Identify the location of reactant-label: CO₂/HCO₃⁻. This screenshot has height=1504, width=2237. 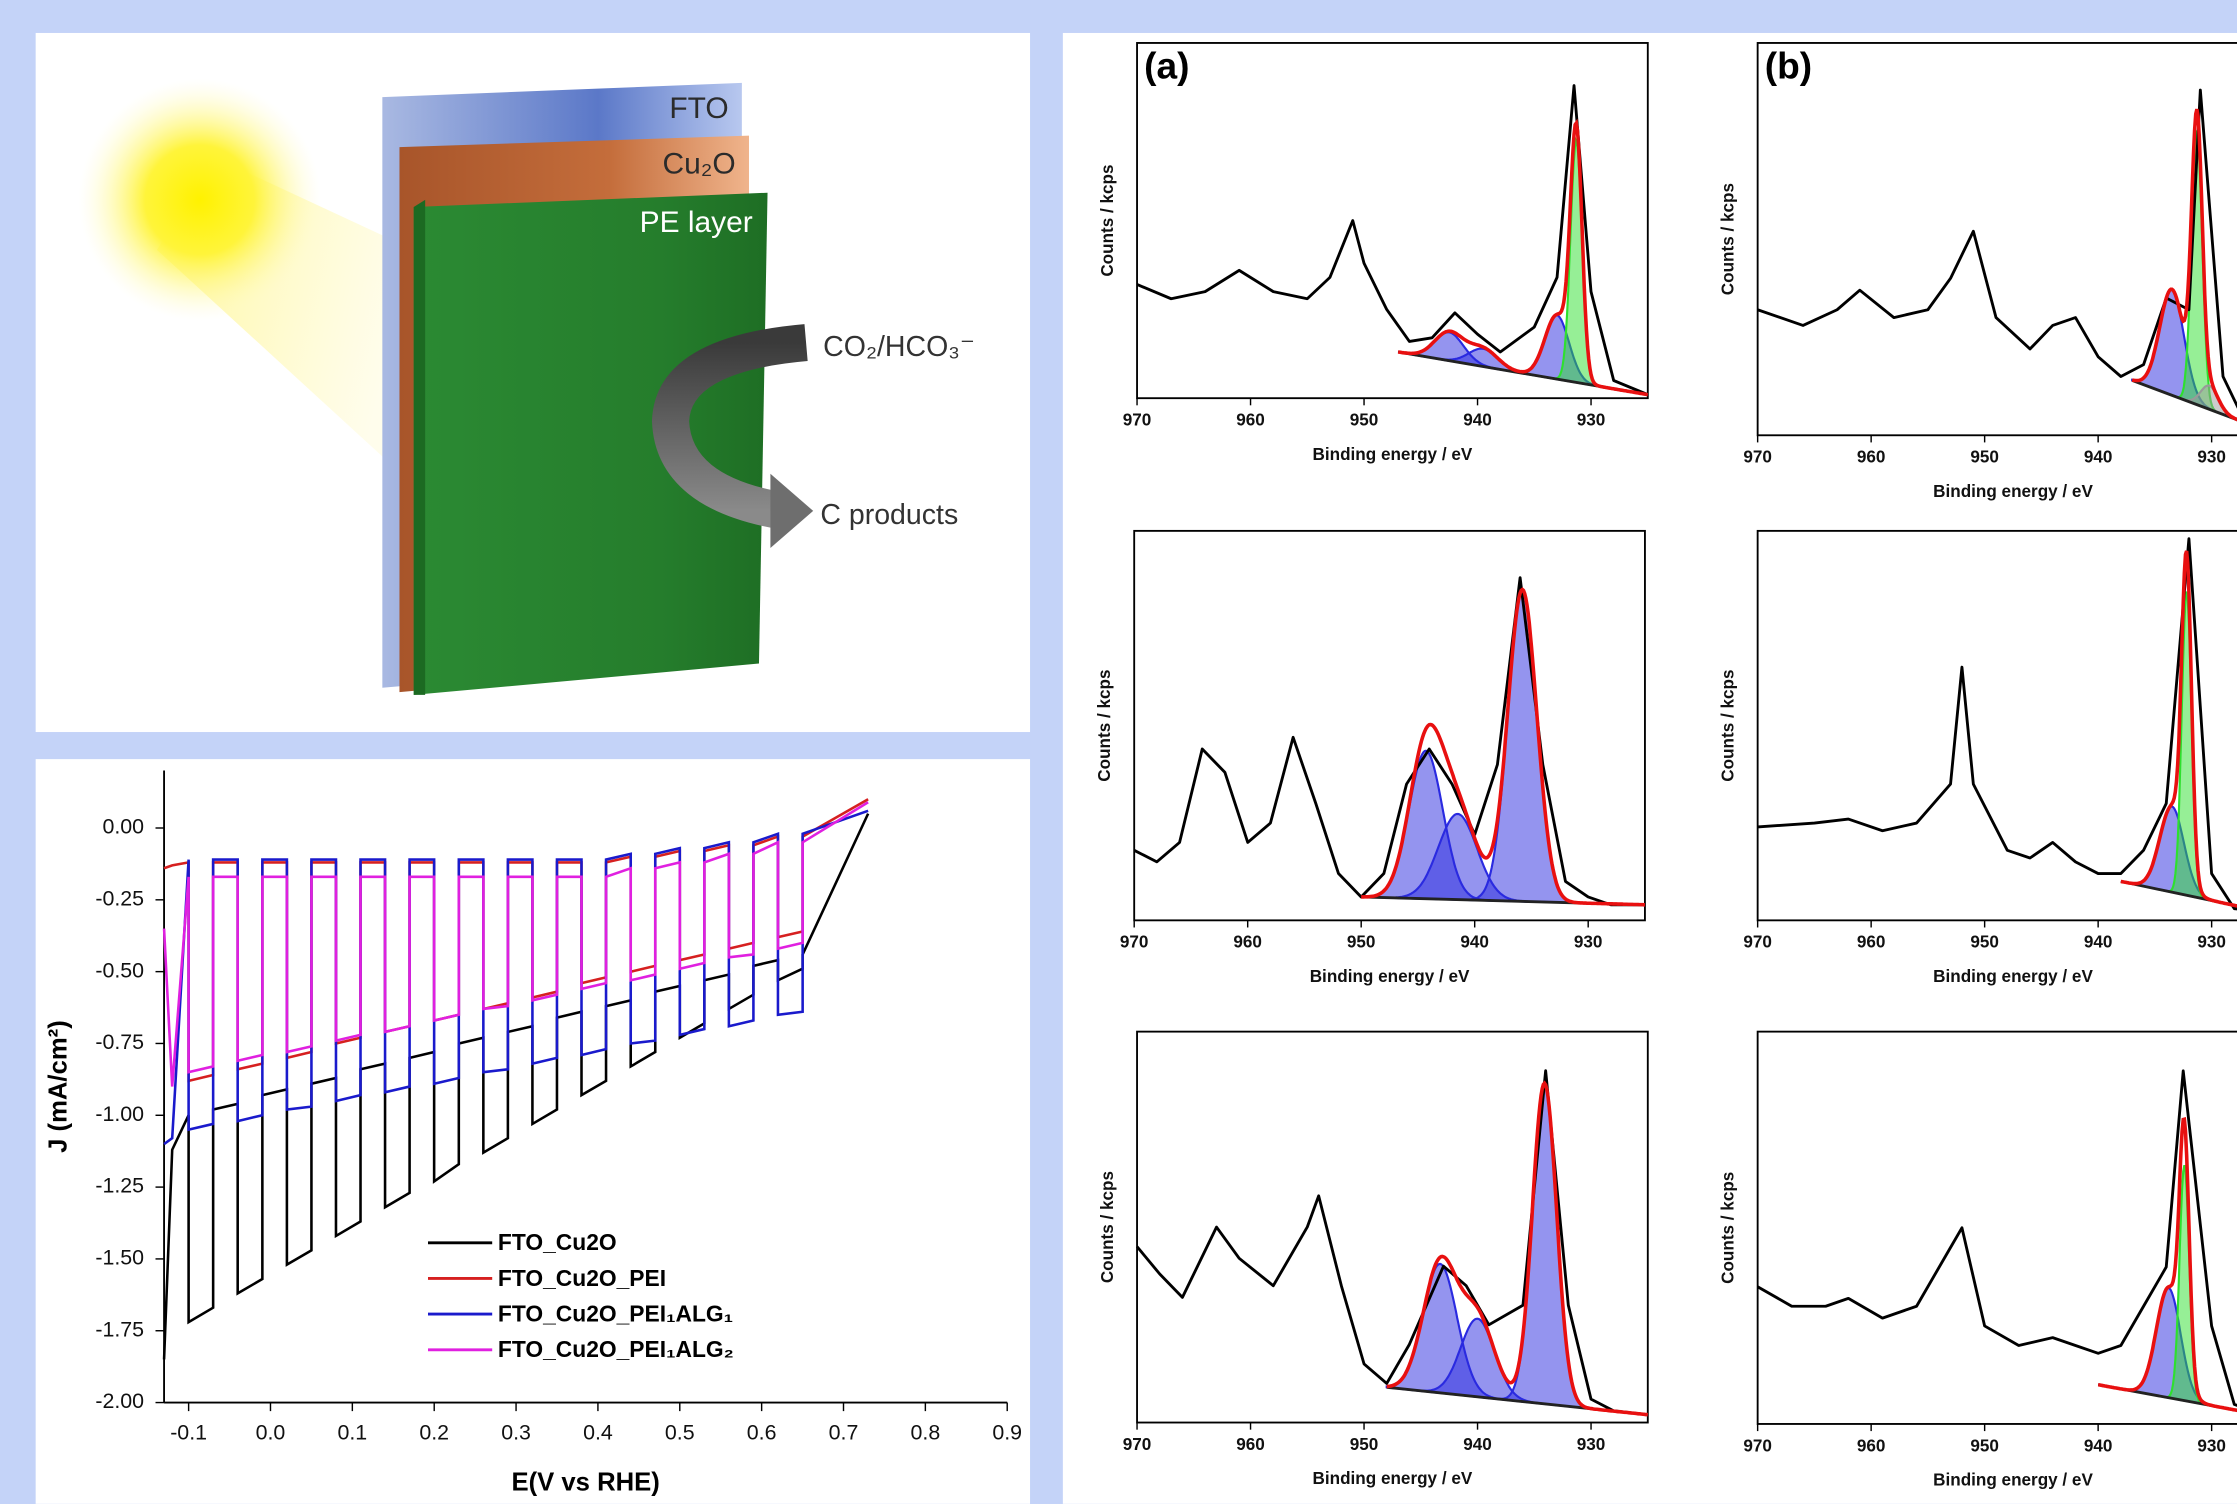
(899, 347).